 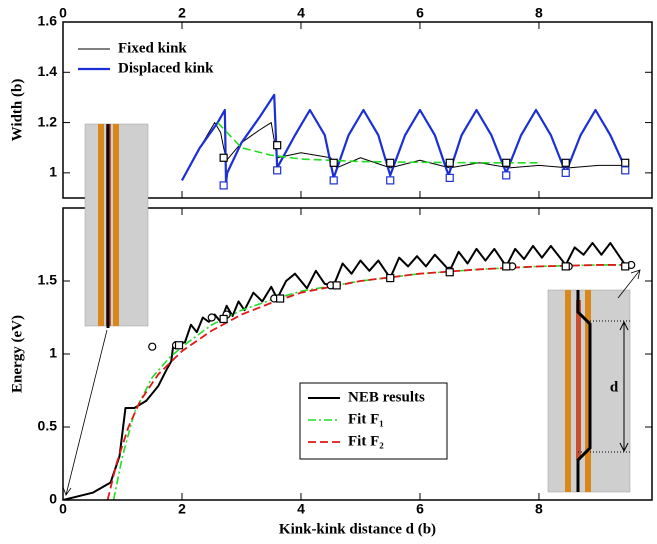 I want to click on y-tick-label: 1.4, so click(x=48, y=71).